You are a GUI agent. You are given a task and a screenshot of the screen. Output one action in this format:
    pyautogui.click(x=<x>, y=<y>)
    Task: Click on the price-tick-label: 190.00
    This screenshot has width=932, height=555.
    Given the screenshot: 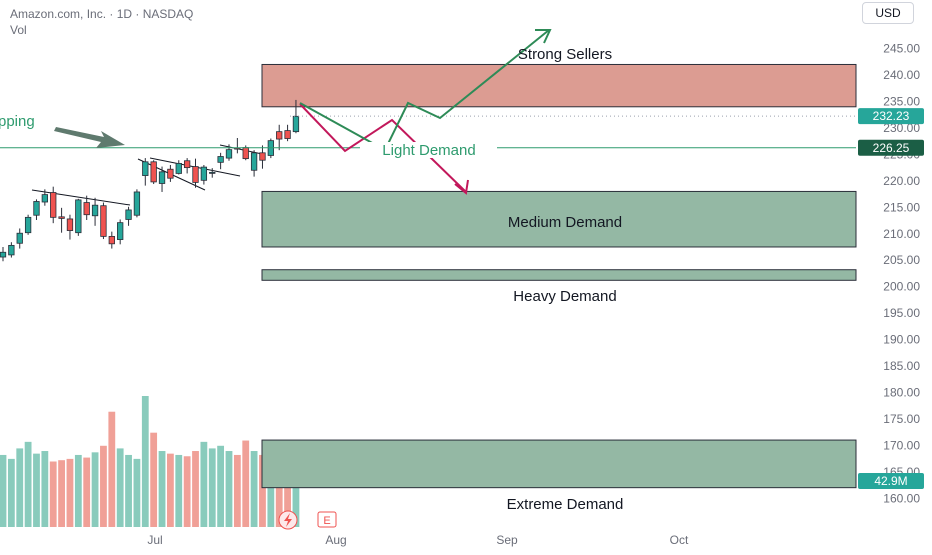 What is the action you would take?
    pyautogui.click(x=901, y=340)
    